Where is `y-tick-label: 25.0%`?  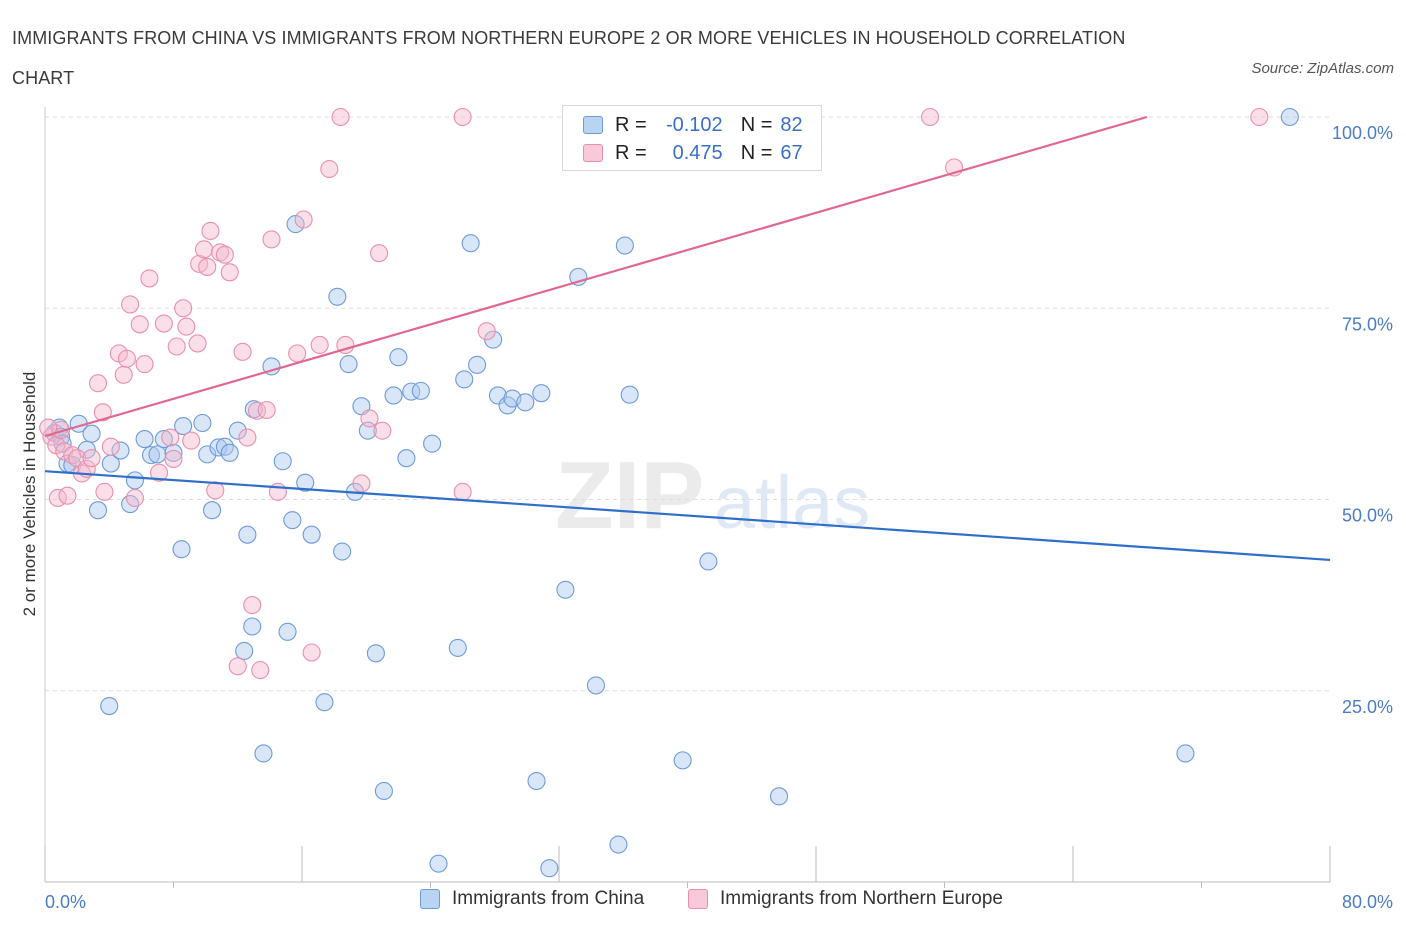 y-tick-label: 25.0% is located at coordinates (1367, 707).